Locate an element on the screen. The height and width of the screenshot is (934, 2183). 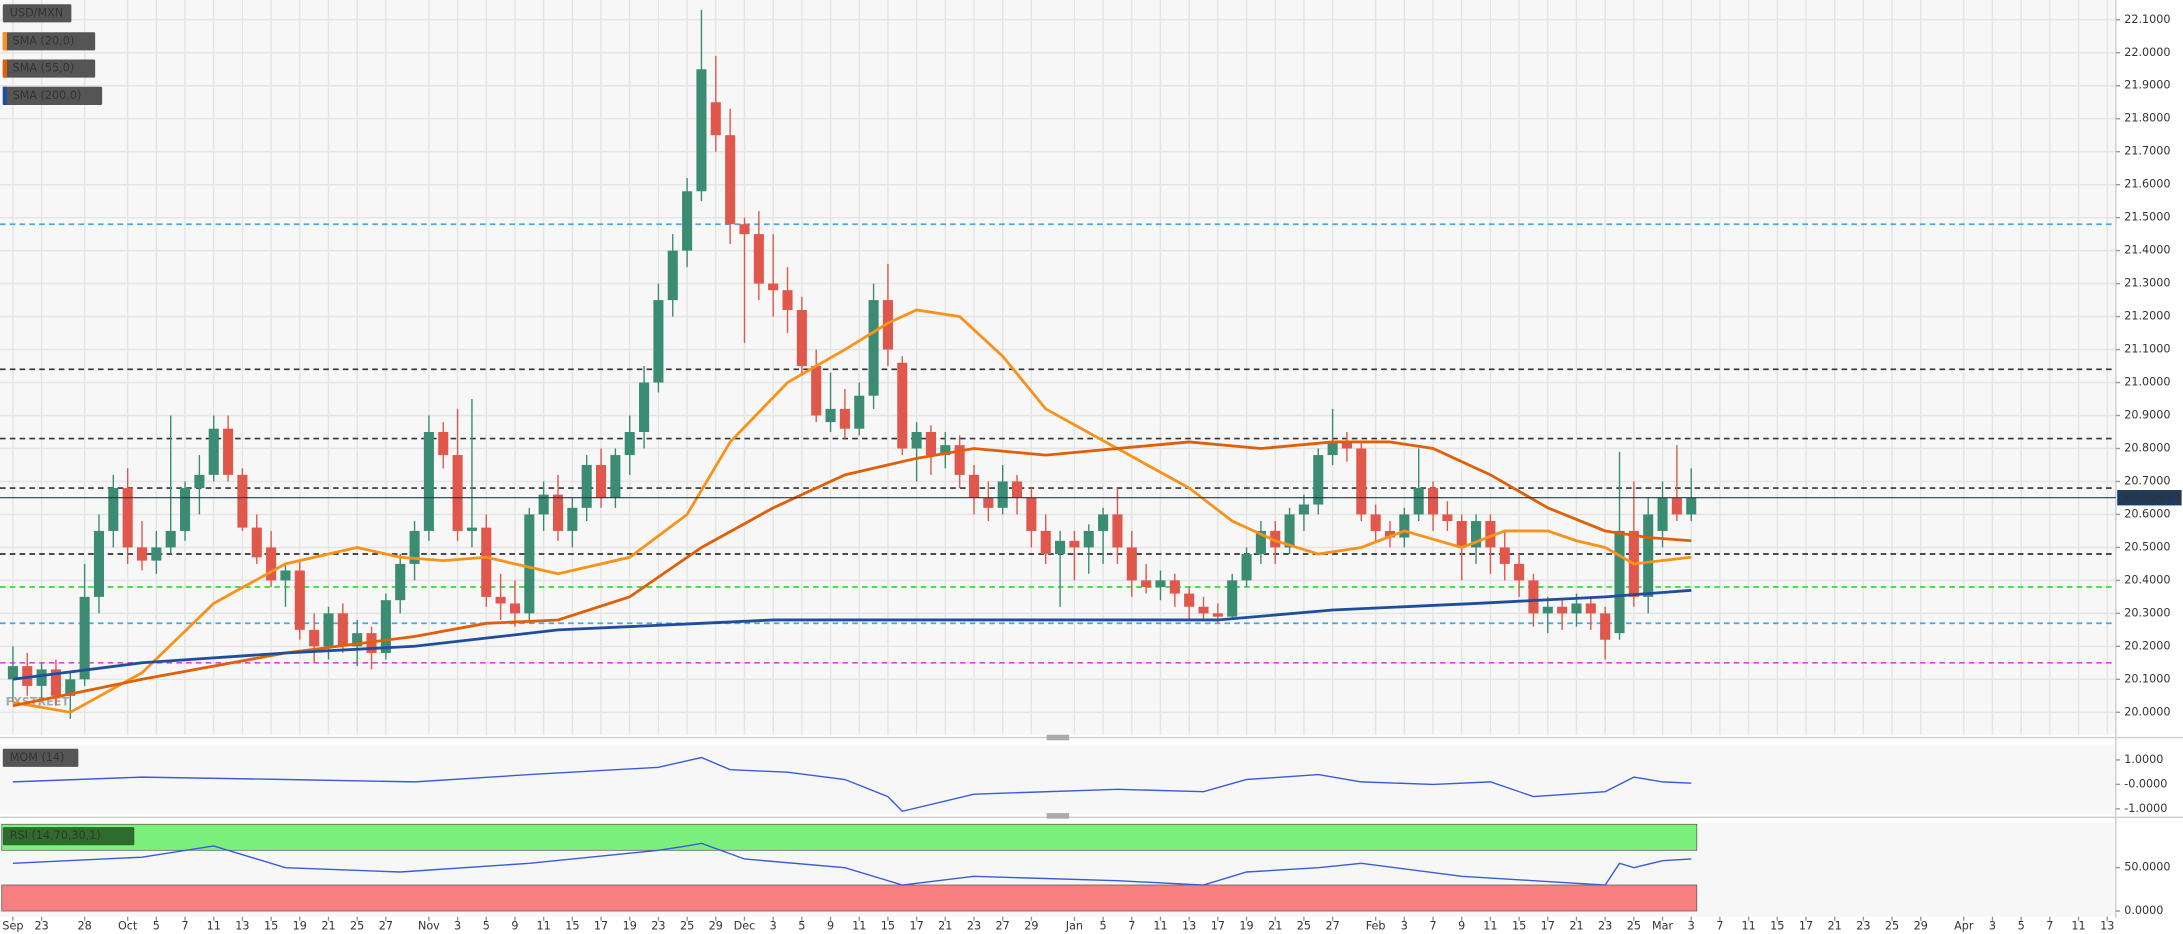
y-tick-label: 20.1000 is located at coordinates (2147, 678).